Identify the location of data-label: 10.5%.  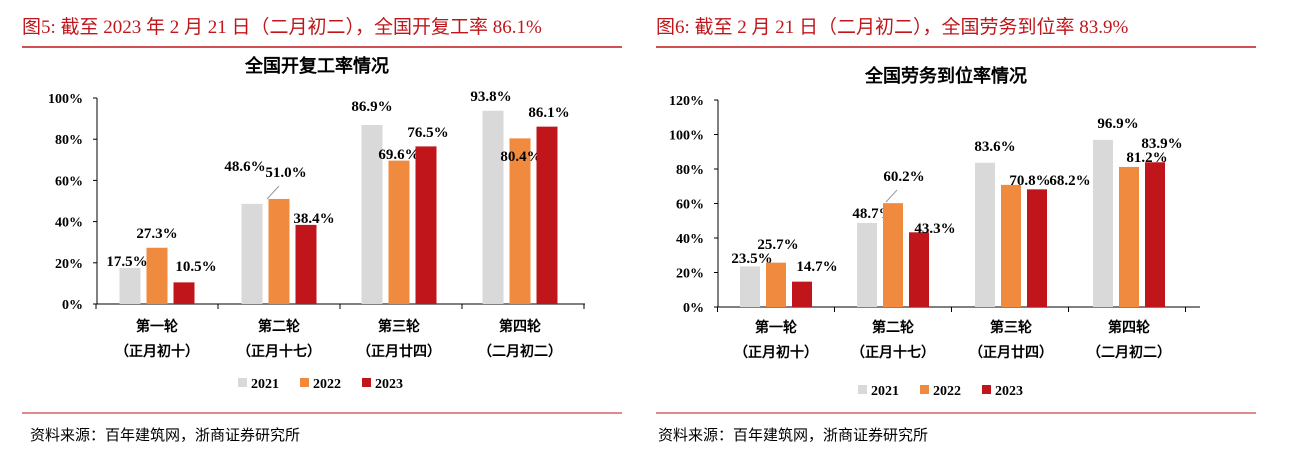
(195, 267).